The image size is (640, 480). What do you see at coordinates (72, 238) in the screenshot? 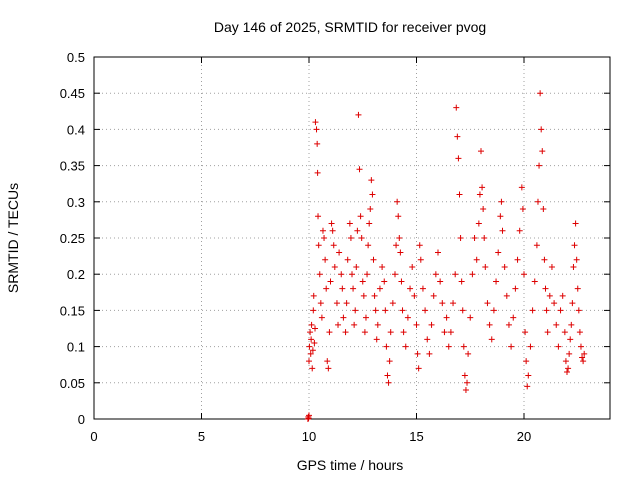
I see `y-tick-label: 0.25` at bounding box center [72, 238].